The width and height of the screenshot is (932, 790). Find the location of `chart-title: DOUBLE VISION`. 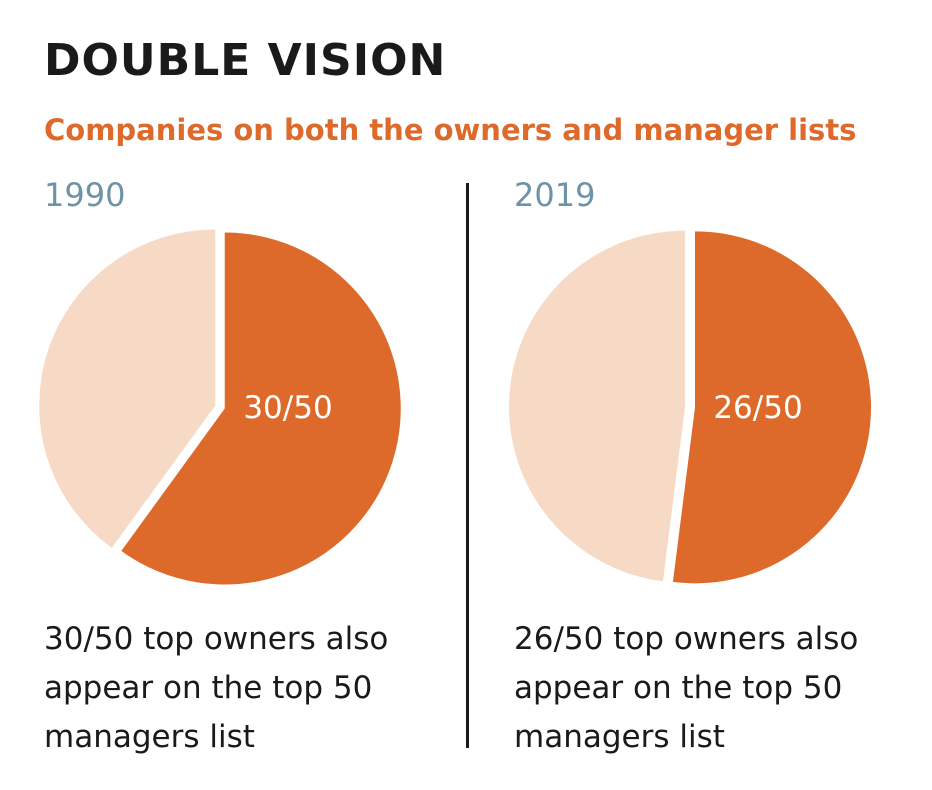

chart-title: DOUBLE VISION is located at coordinates (245, 60).